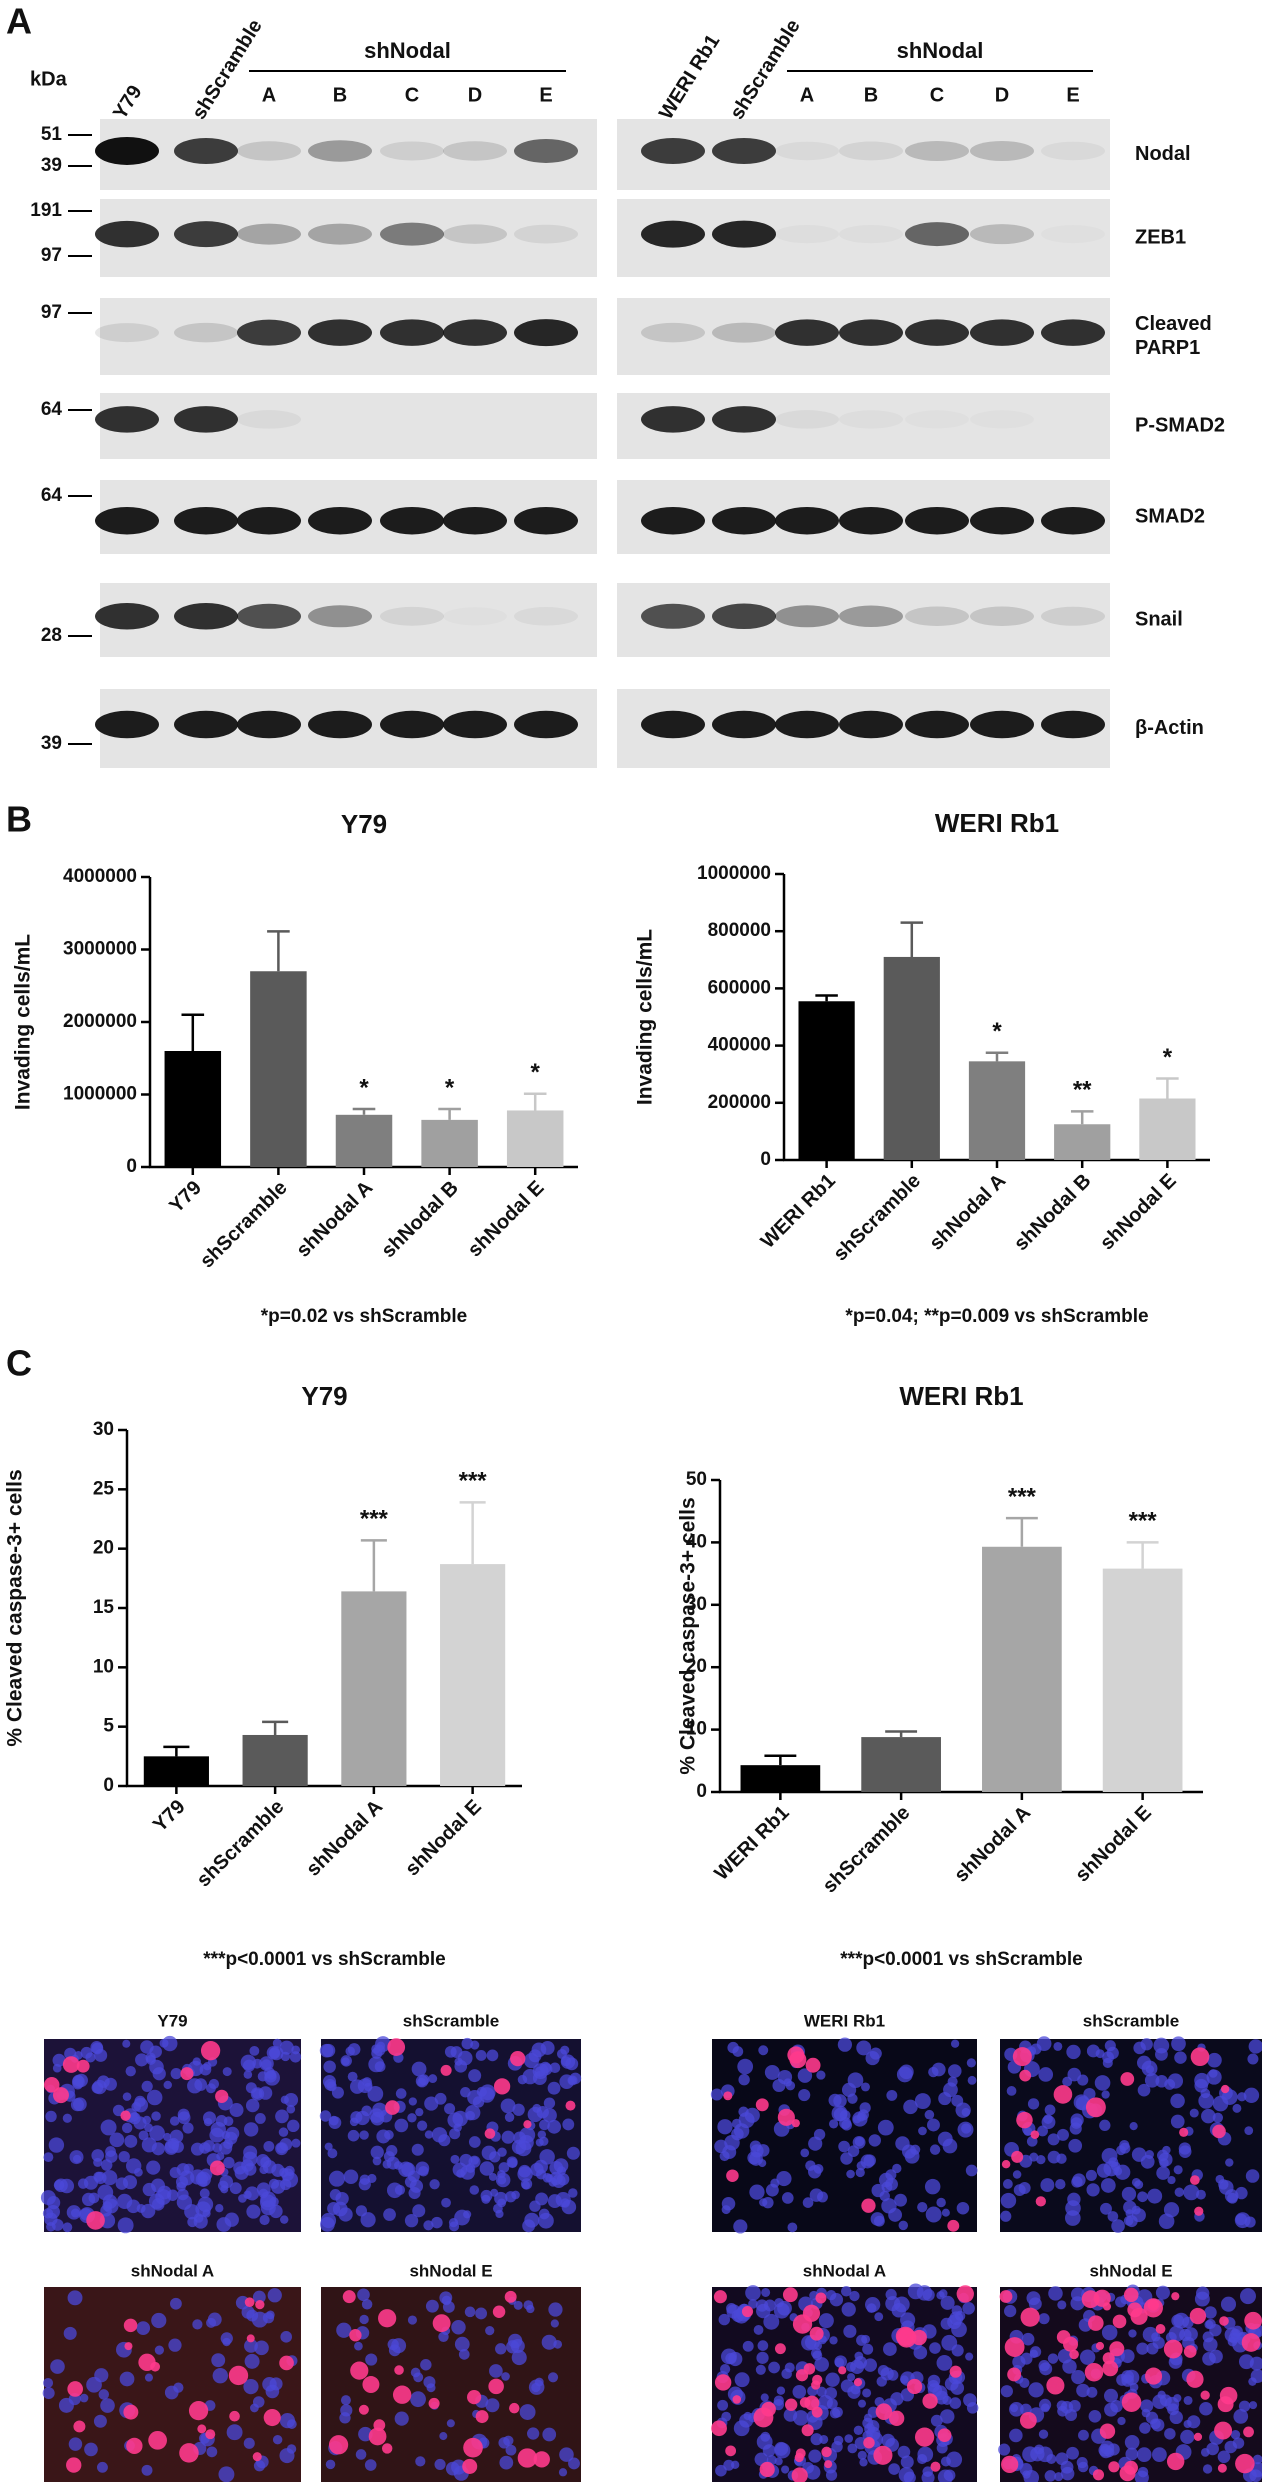  What do you see at coordinates (1082, 1090) in the screenshot?
I see `significance: **` at bounding box center [1082, 1090].